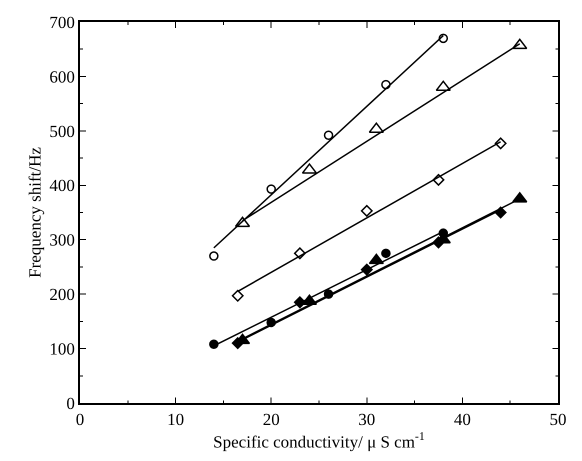 The height and width of the screenshot is (461, 582). What do you see at coordinates (62, 240) in the screenshot?
I see `y-tick-label: 300` at bounding box center [62, 240].